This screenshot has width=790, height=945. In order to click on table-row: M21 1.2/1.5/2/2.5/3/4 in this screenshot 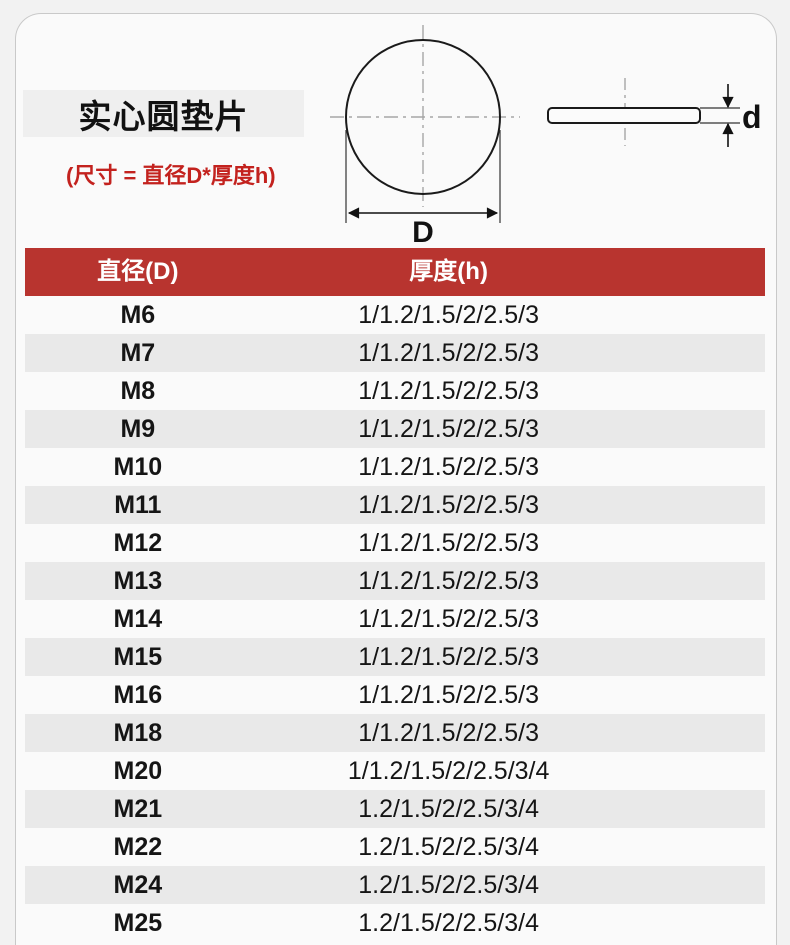, I will do `click(395, 809)`.